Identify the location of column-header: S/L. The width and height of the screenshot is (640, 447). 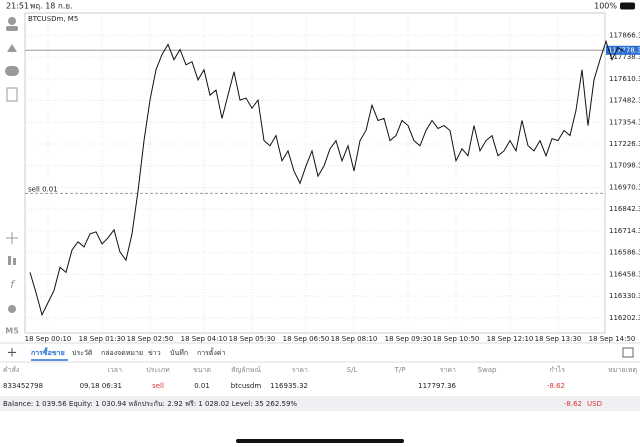
(352, 370).